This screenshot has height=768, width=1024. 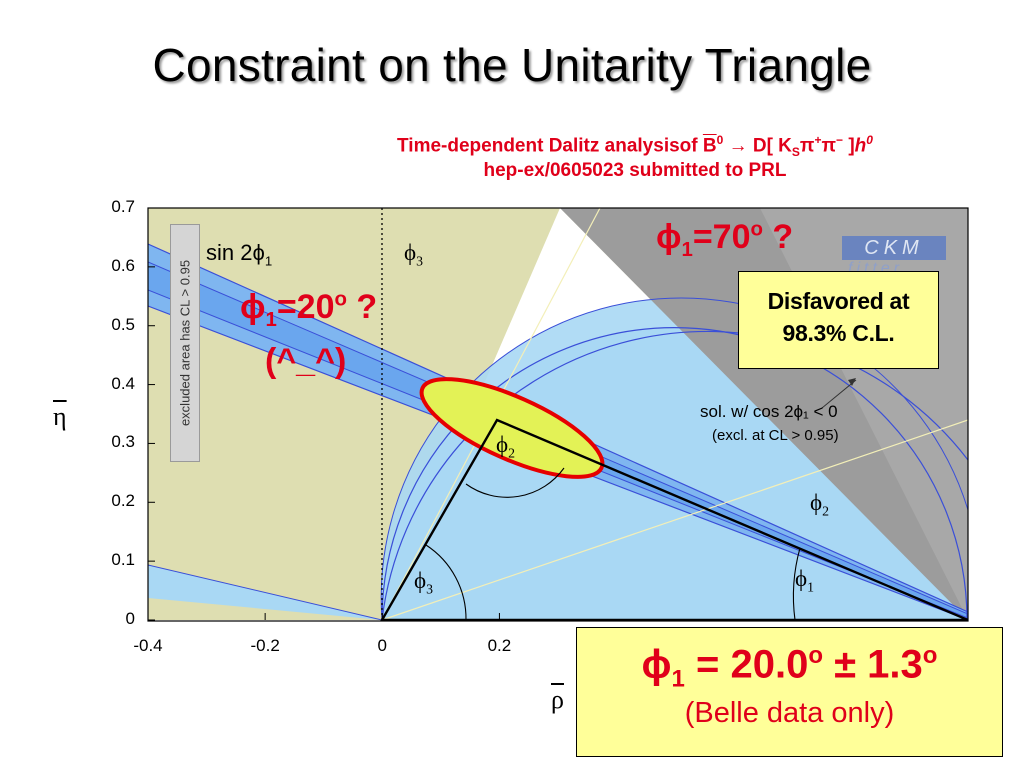 What do you see at coordinates (130, 618) in the screenshot?
I see `y-tick-label: 0` at bounding box center [130, 618].